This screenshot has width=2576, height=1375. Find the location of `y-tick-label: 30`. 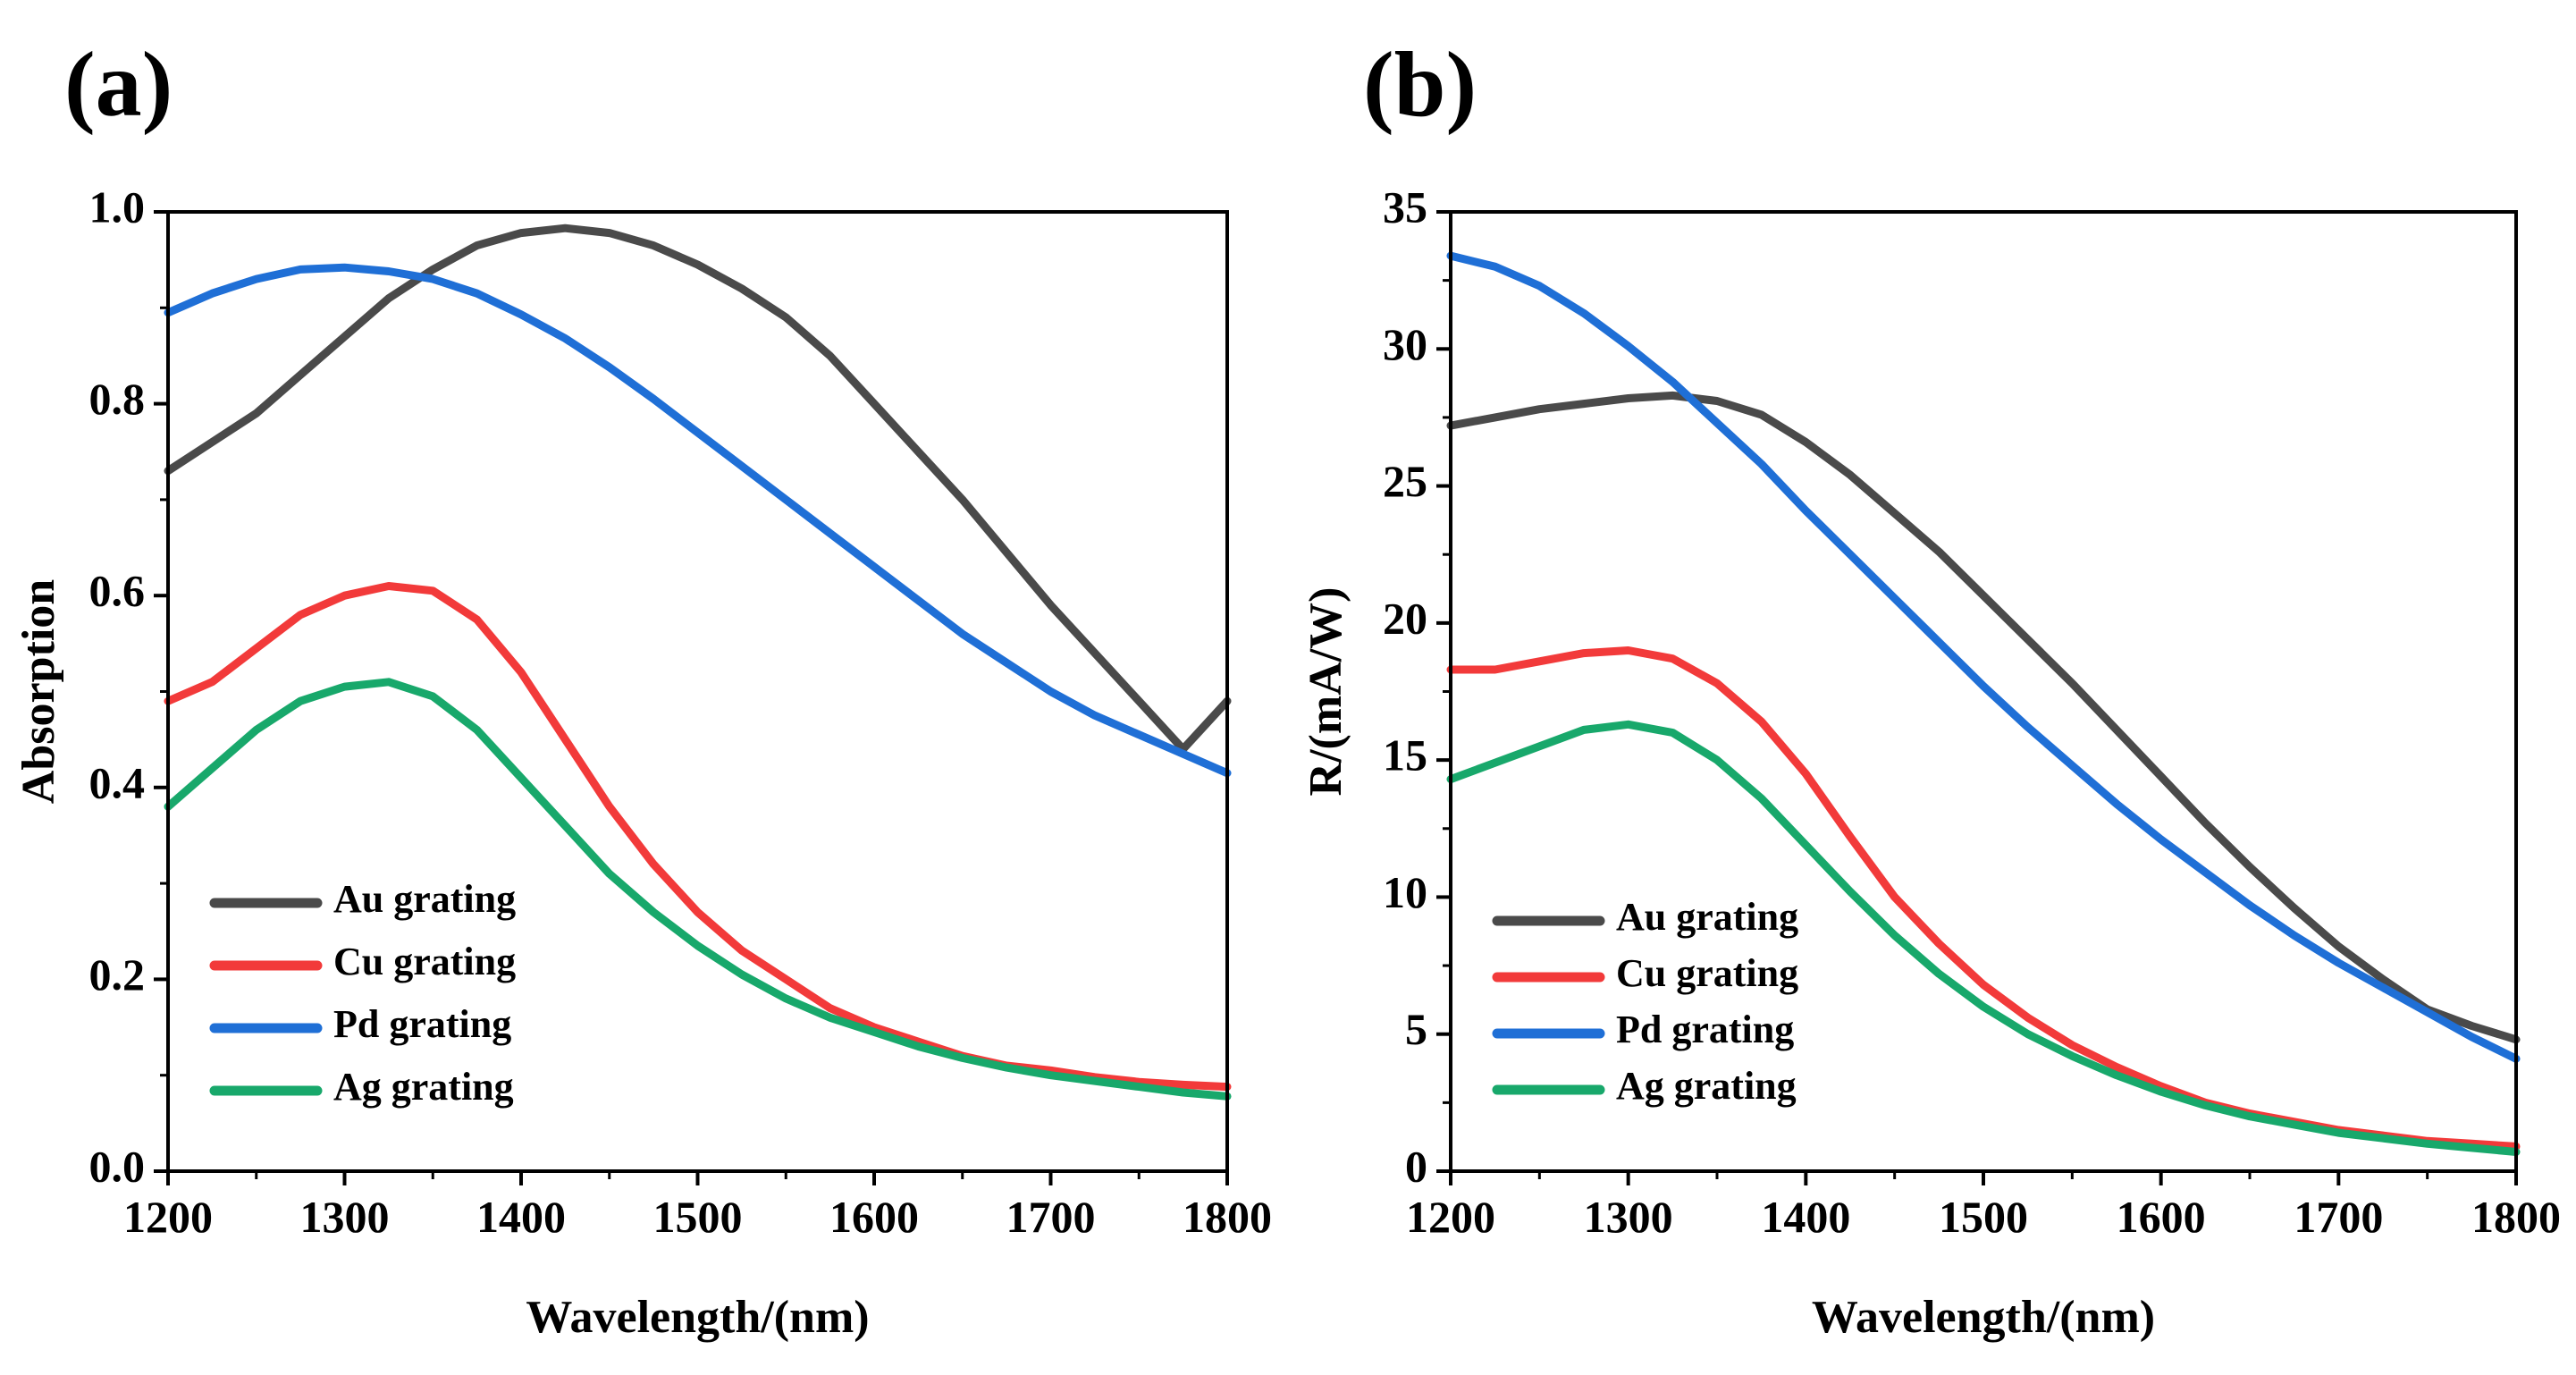

y-tick-label: 30 is located at coordinates (1405, 344).